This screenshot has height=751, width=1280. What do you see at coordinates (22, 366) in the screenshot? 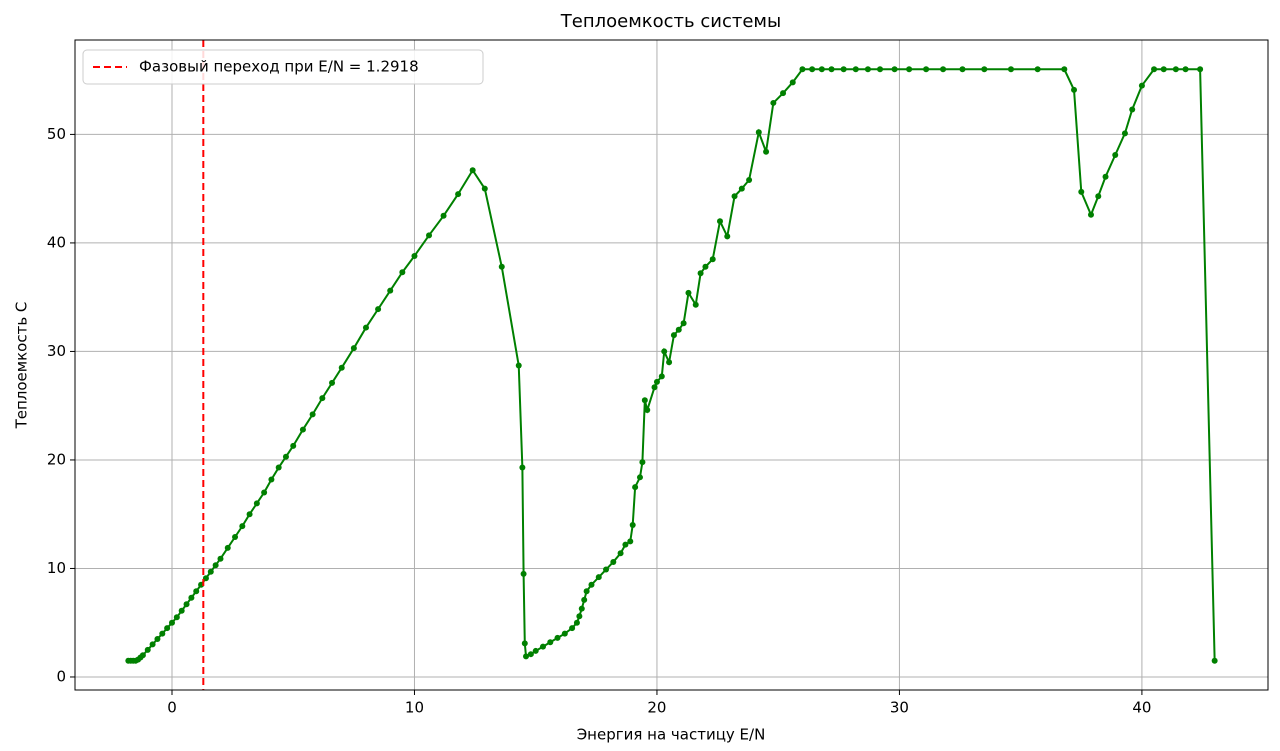
I see `y-axis-label: Теплоемкость C` at bounding box center [22, 366].